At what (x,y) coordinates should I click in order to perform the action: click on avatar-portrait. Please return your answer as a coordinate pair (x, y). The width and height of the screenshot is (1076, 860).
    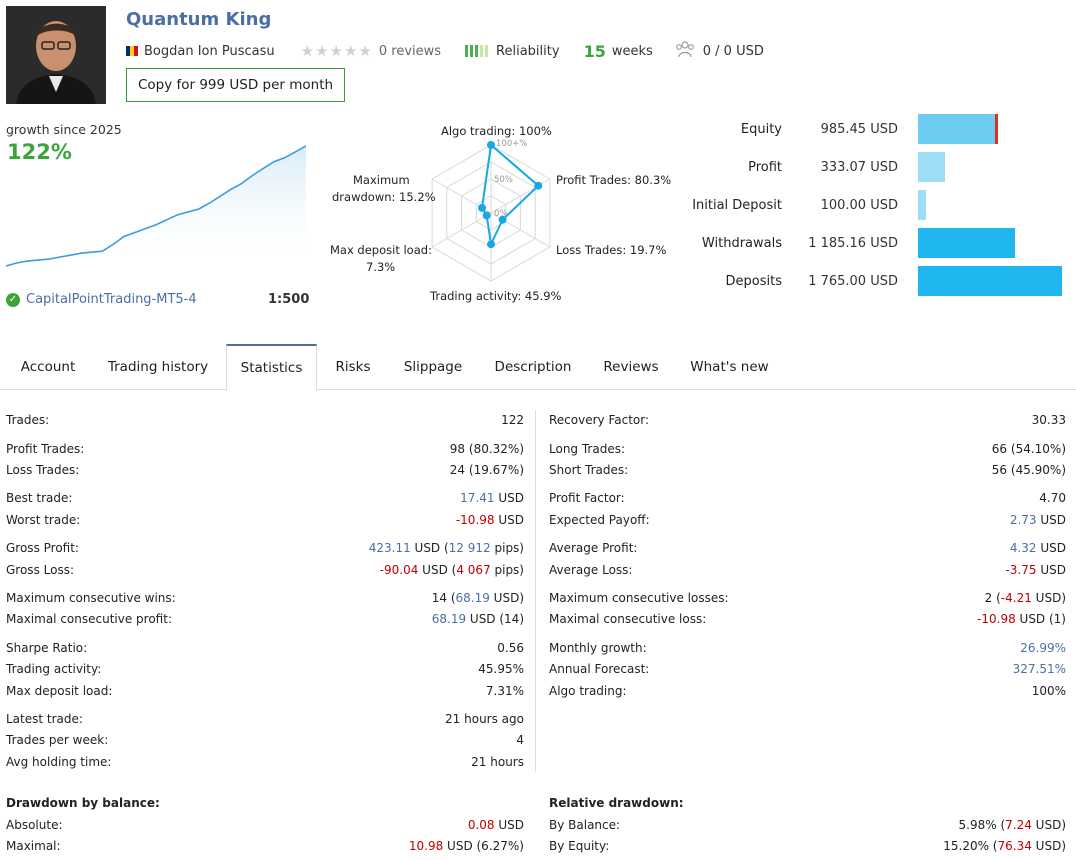
    Looking at the image, I should click on (56, 55).